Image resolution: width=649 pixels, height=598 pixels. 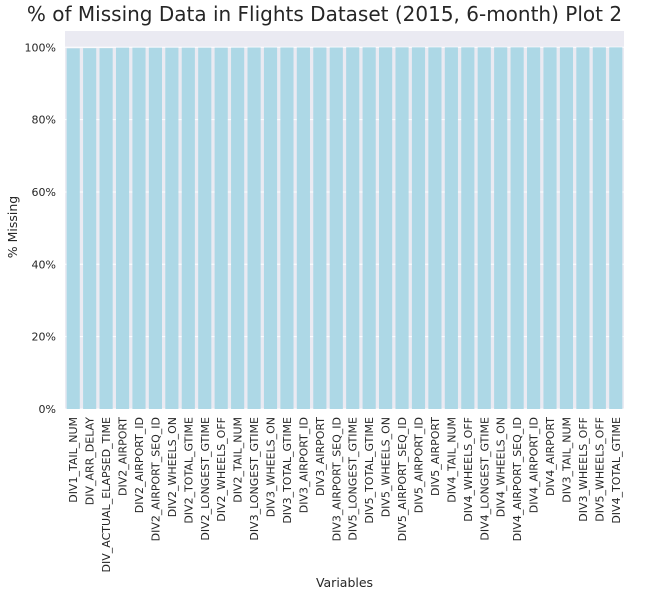 What do you see at coordinates (90, 461) in the screenshot?
I see `x-tick-label: DIV_ARR_DELAY` at bounding box center [90, 461].